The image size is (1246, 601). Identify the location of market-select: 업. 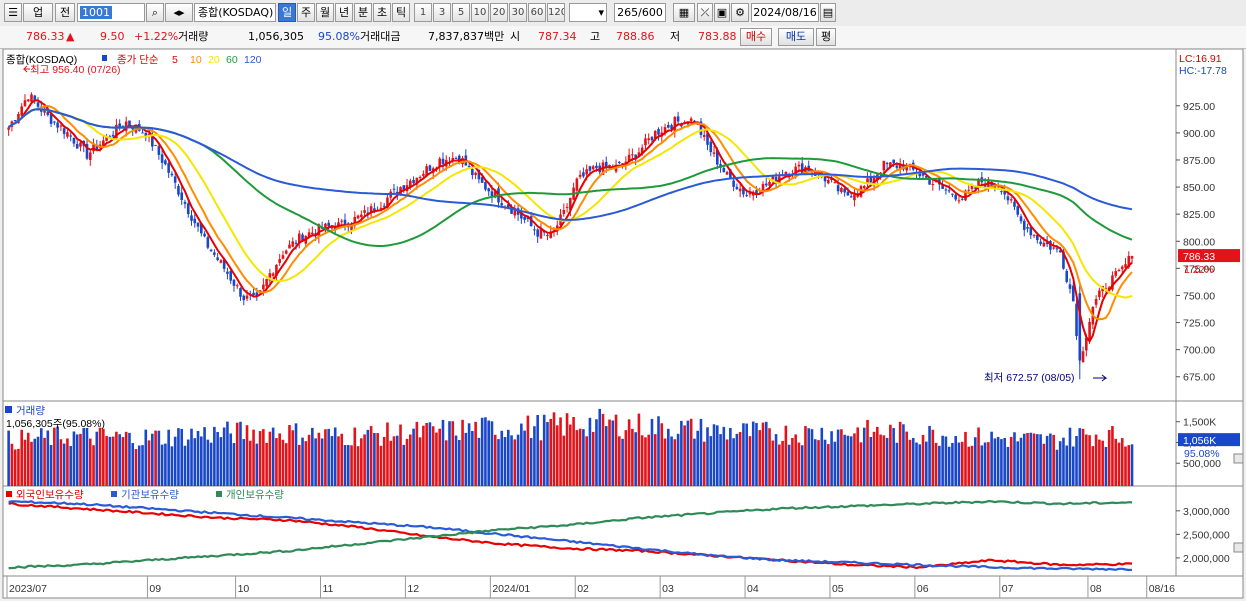
(38, 12).